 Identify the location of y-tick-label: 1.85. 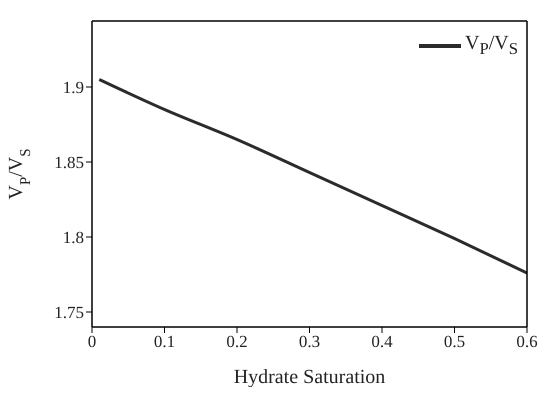
(69, 162).